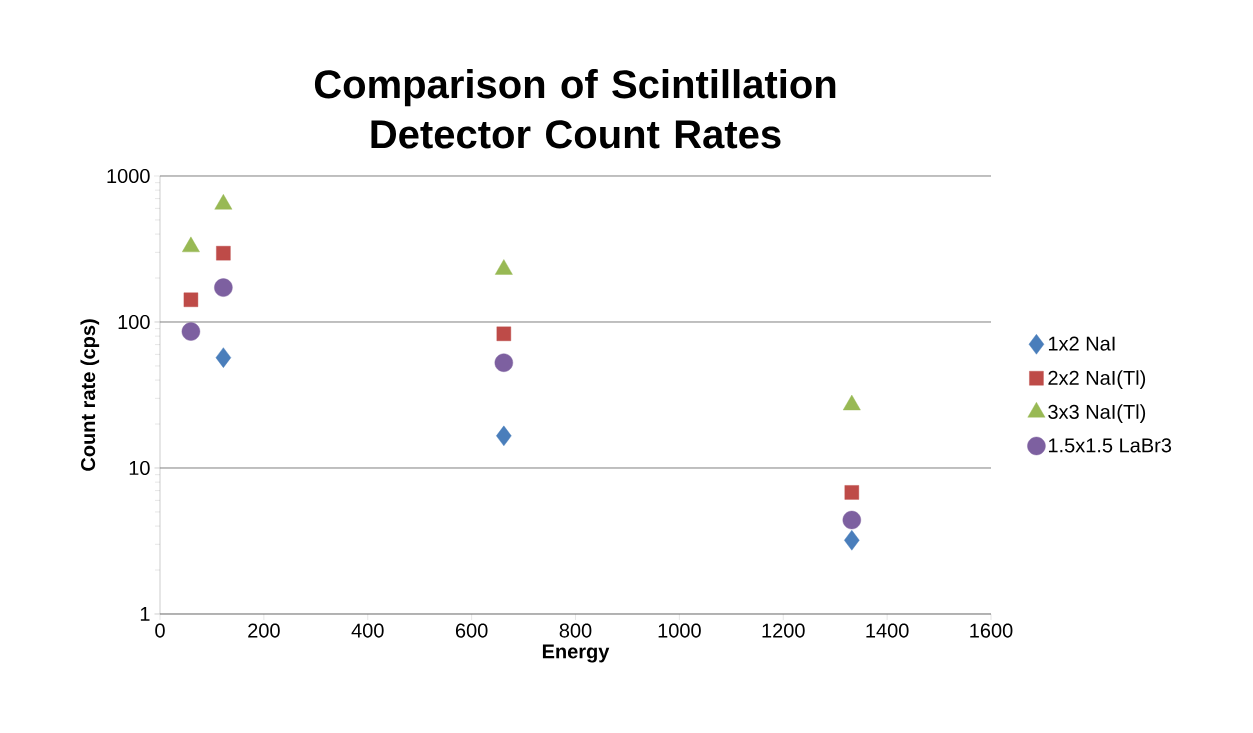 The width and height of the screenshot is (1253, 733). What do you see at coordinates (1081, 343) in the screenshot?
I see `legend-label: 1x2 NaI` at bounding box center [1081, 343].